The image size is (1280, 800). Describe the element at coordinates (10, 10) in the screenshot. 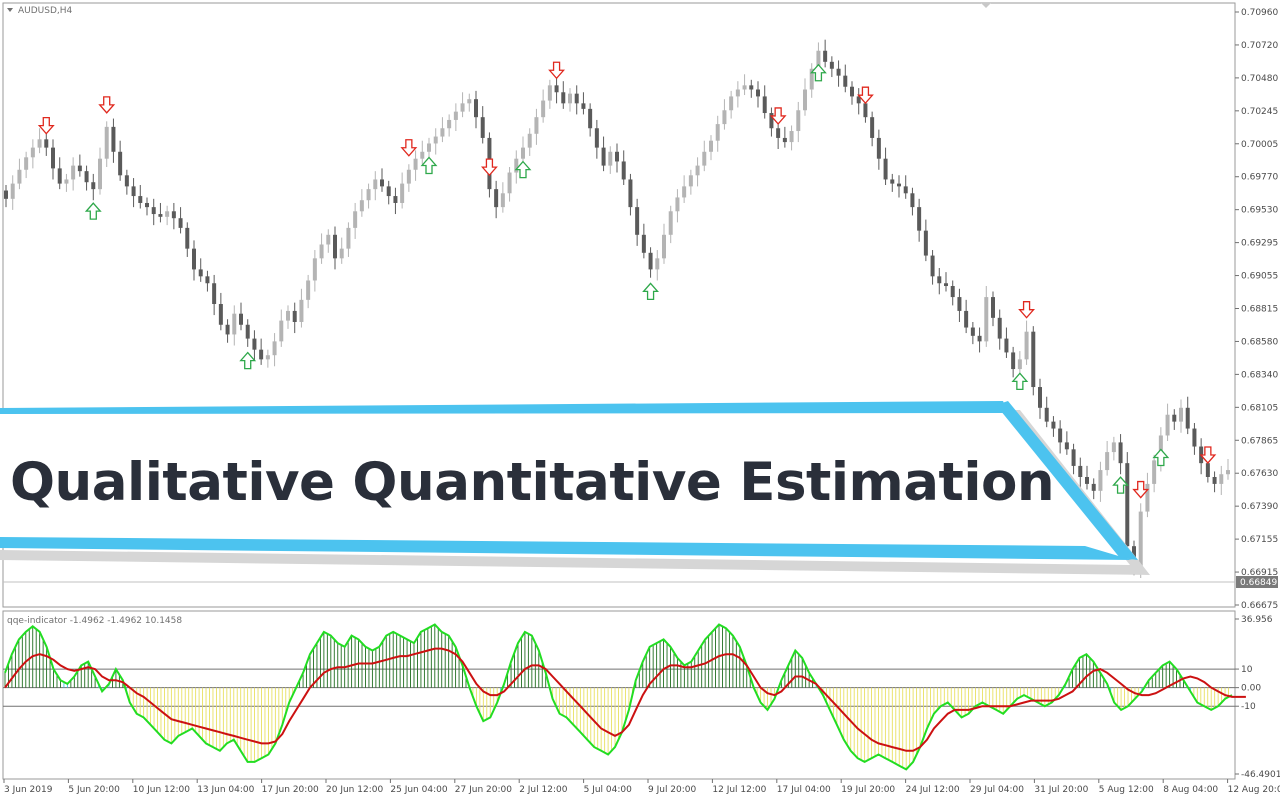

I see `chart-menu-icon` at that location.